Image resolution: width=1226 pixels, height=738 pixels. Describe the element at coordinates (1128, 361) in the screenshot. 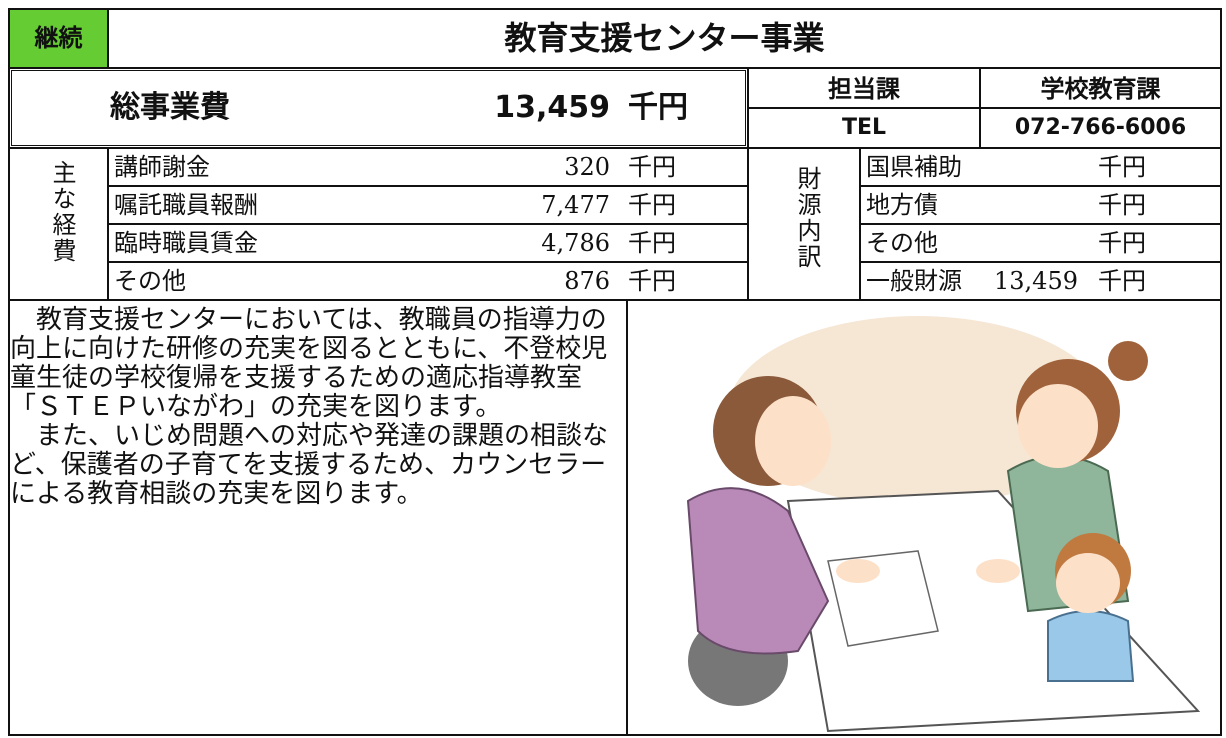

I see `girl-bun` at that location.